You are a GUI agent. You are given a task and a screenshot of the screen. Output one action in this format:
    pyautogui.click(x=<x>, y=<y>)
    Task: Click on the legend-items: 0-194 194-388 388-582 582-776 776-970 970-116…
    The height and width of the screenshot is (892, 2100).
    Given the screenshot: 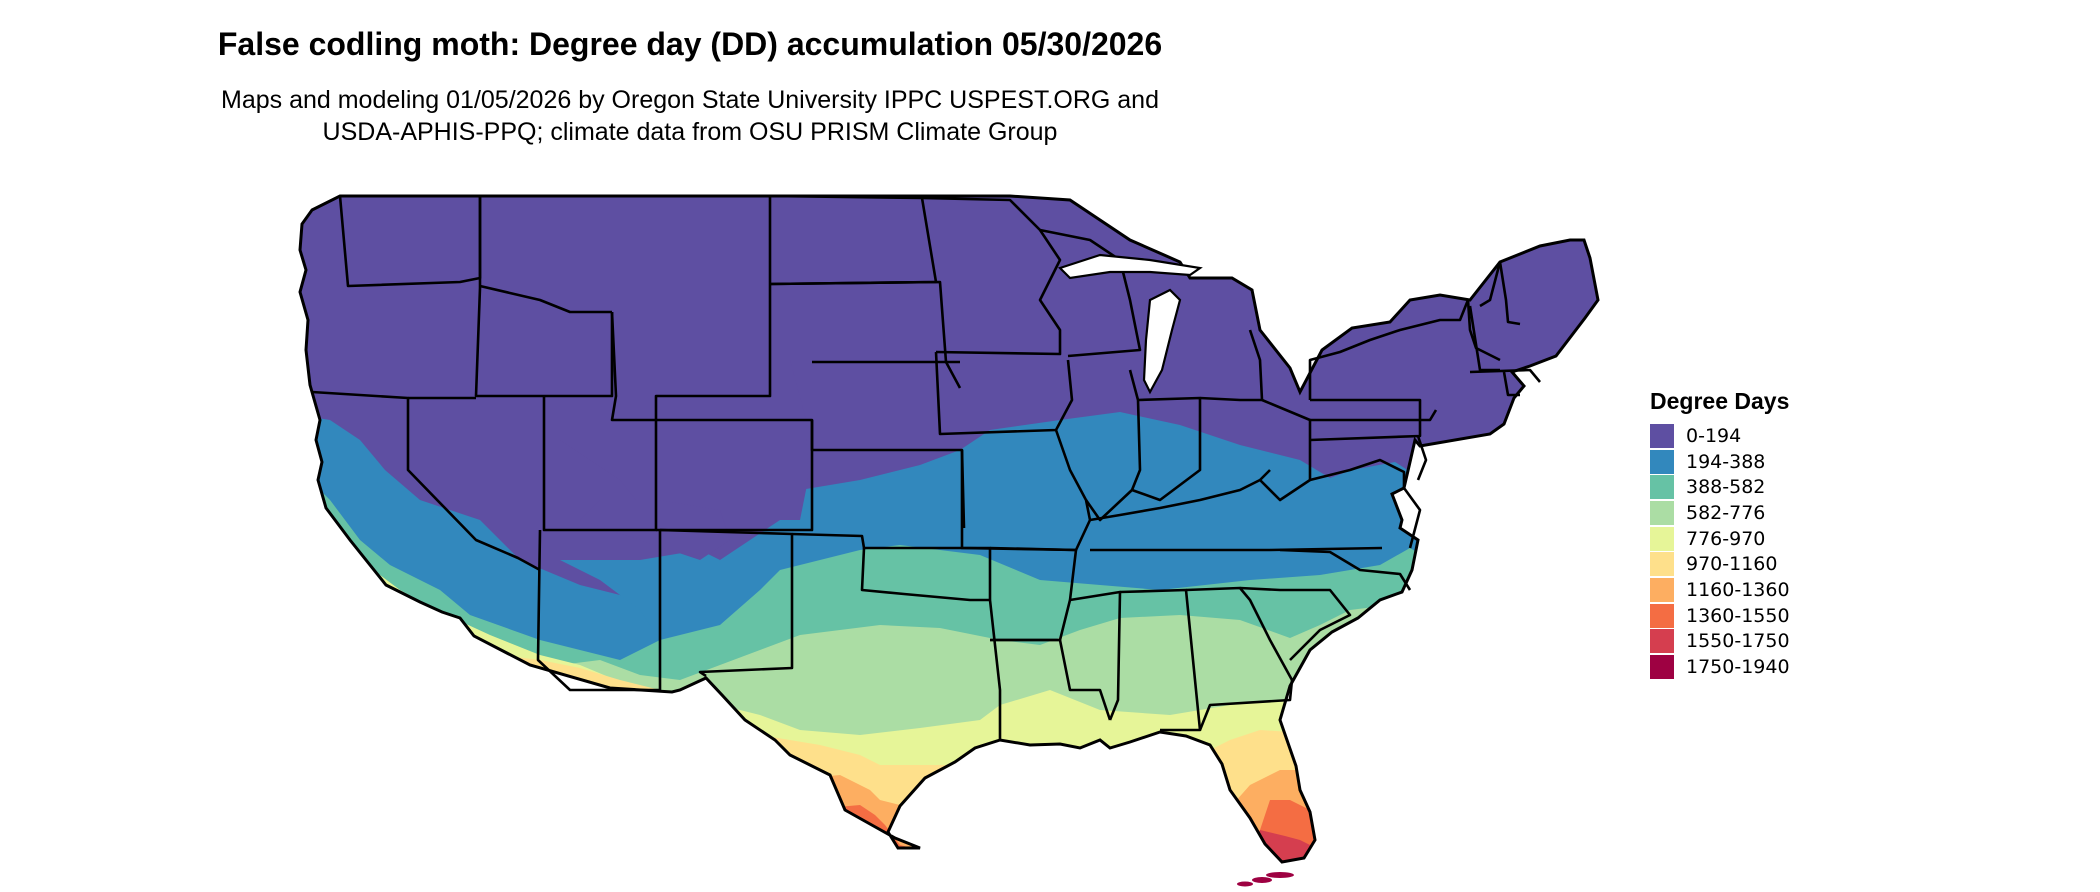 What is the action you would take?
    pyautogui.click(x=1720, y=551)
    